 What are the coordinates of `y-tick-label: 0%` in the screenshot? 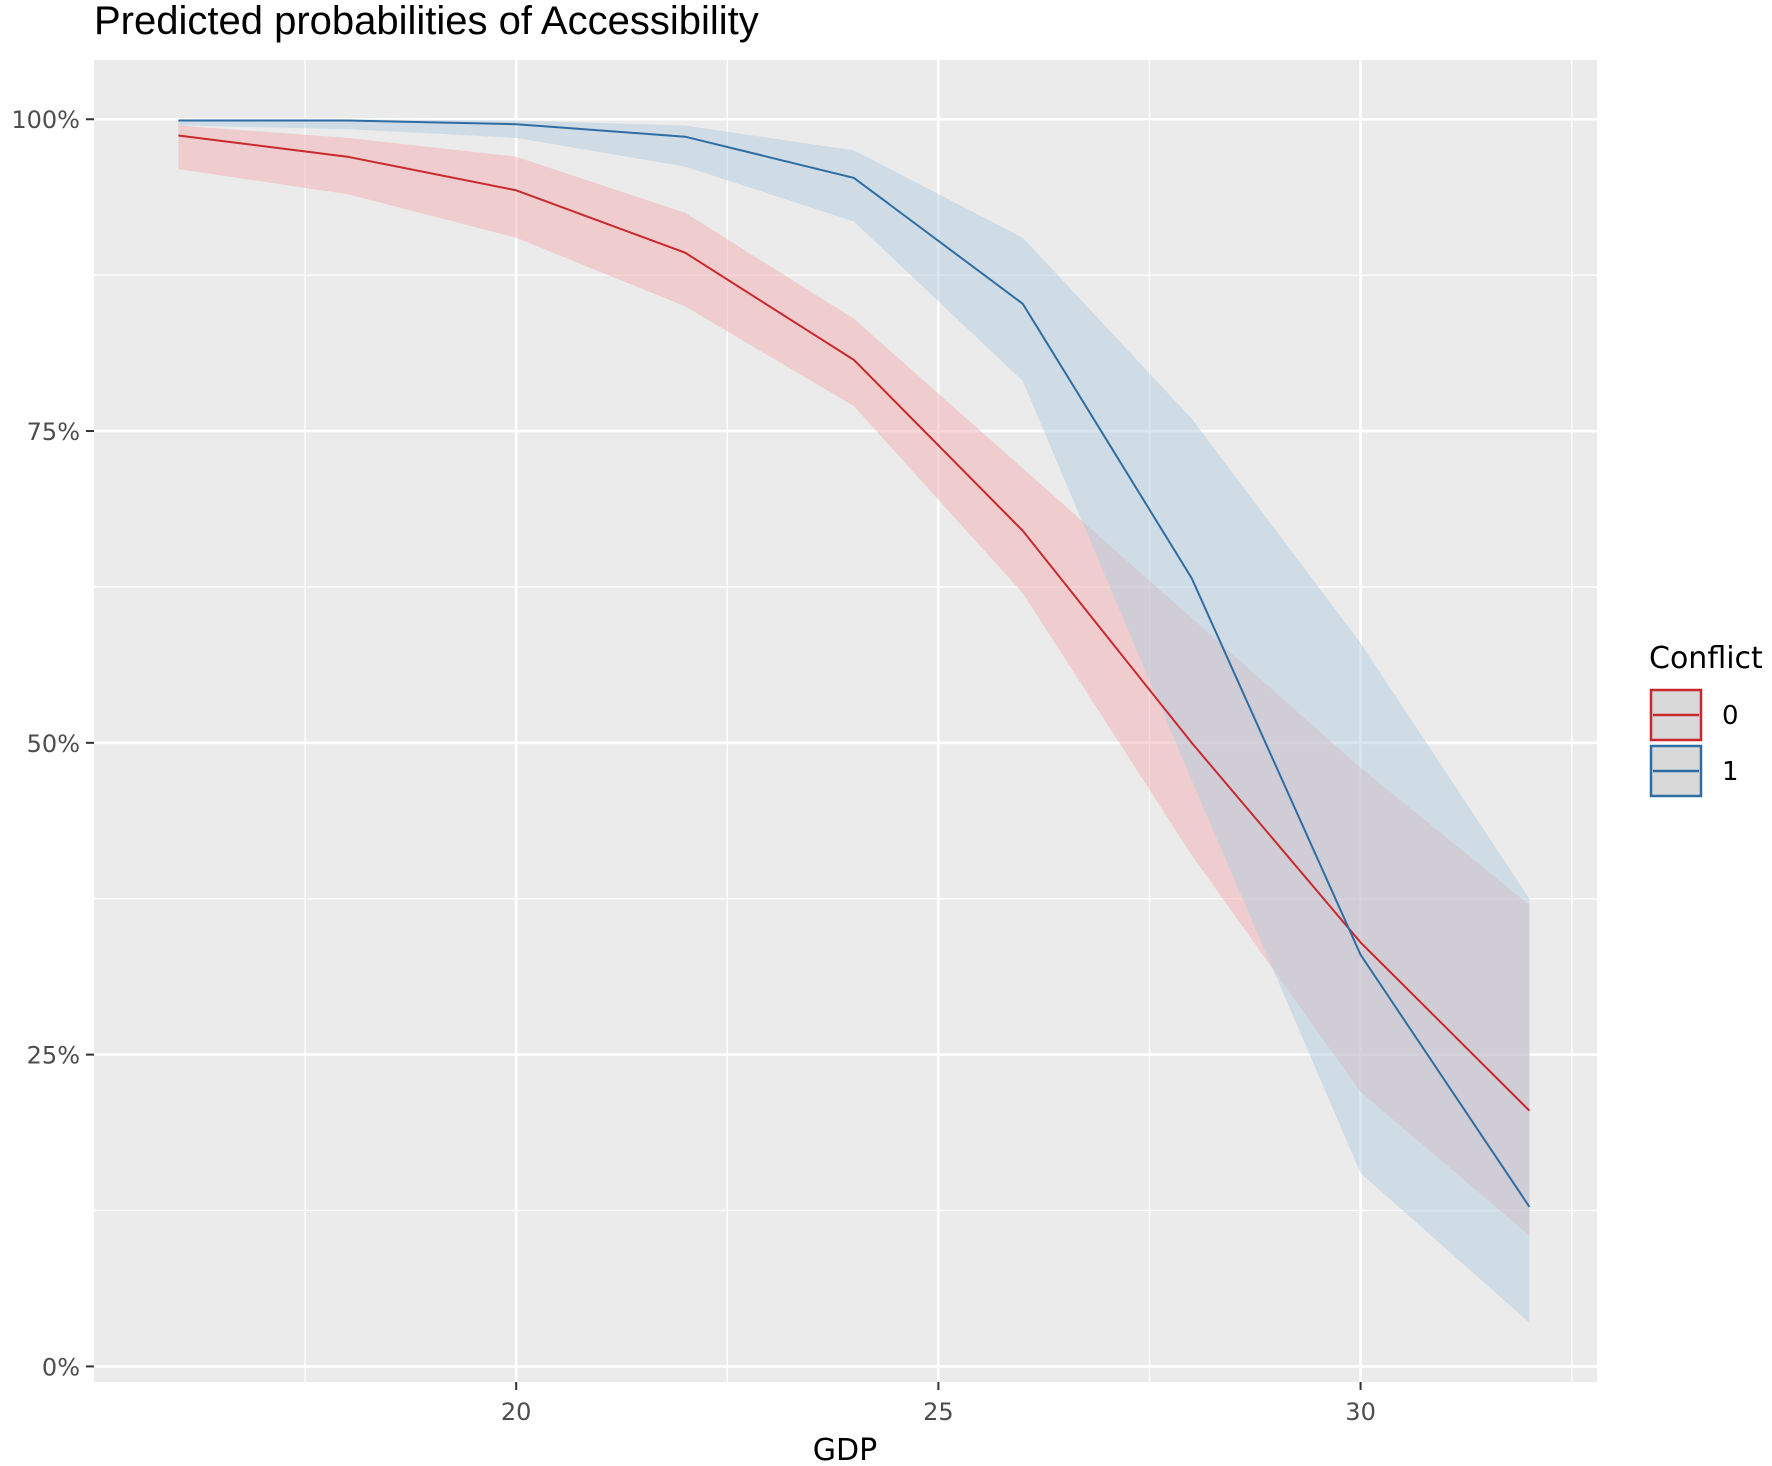 It's located at (61, 1367).